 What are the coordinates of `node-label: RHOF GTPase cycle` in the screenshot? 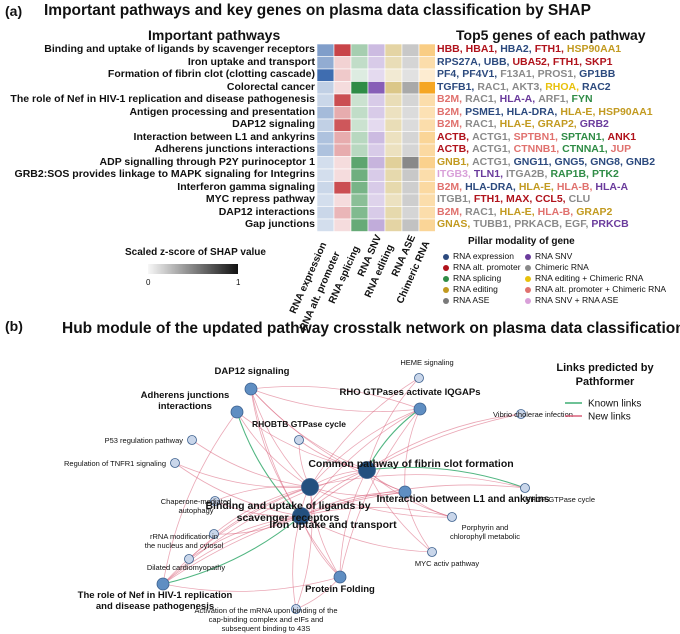 It's located at (560, 499).